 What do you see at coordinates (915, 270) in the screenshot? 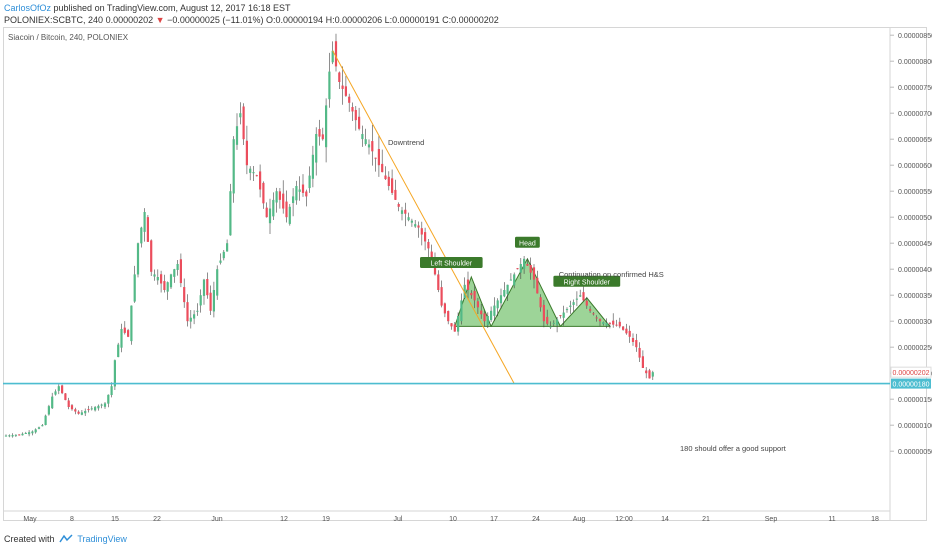
I see `price-tick-label: 0.00000400` at bounding box center [915, 270].